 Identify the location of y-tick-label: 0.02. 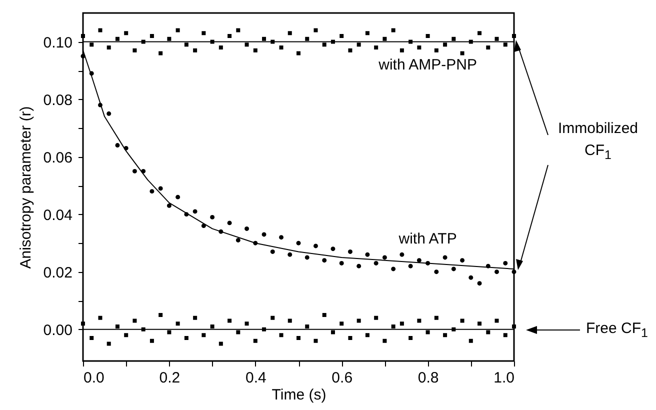
(57, 273).